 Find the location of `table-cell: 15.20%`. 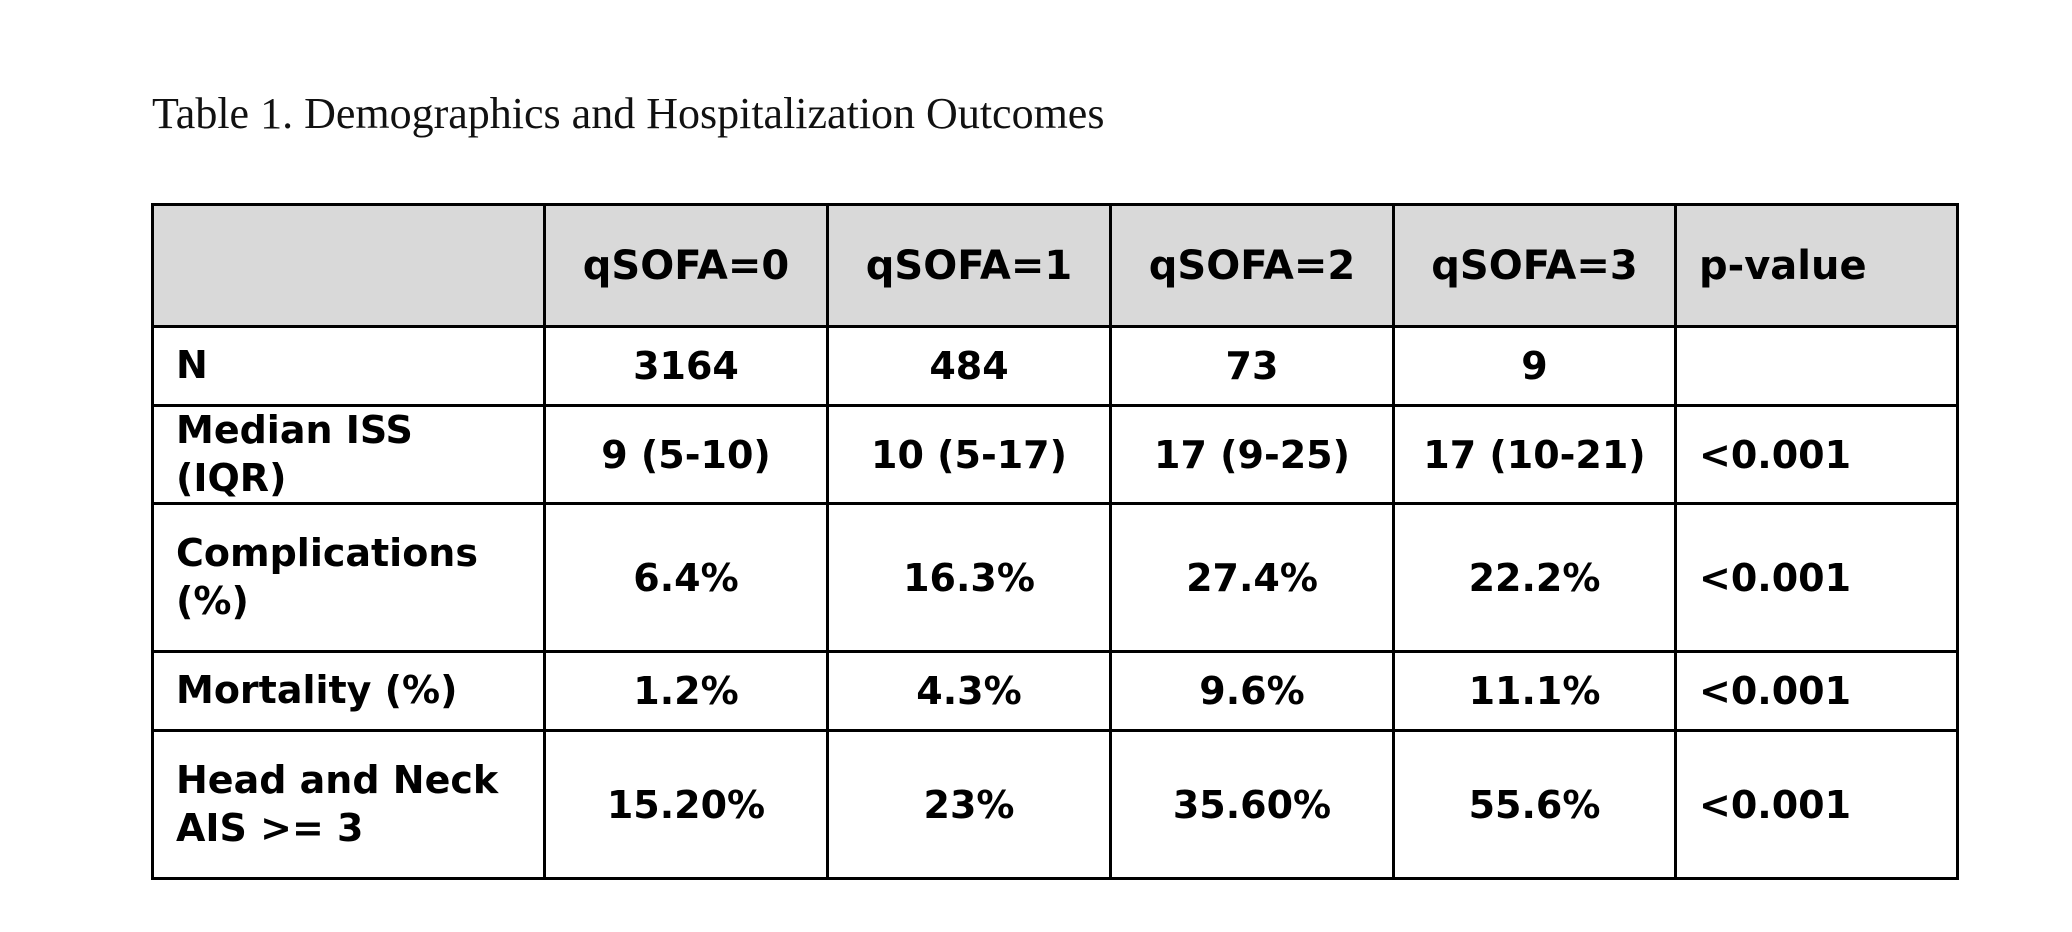

table-cell: 15.20% is located at coordinates (686, 804).